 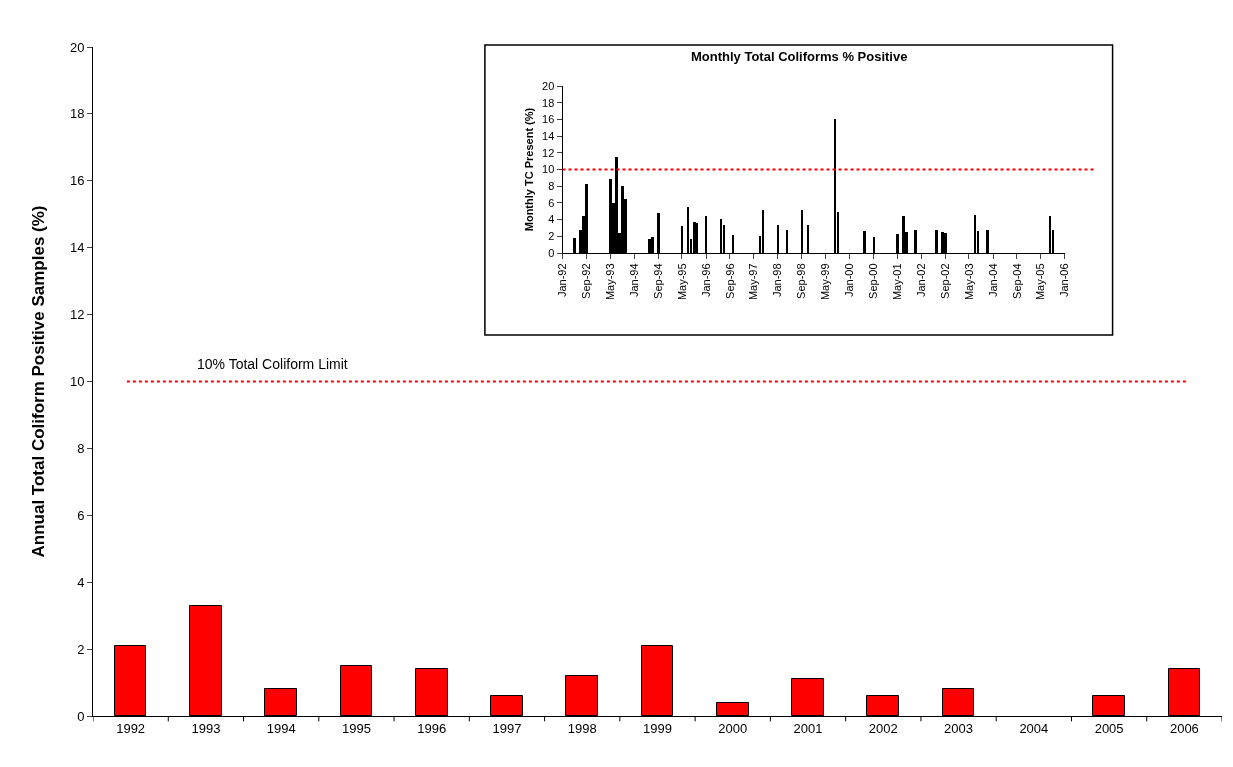 I want to click on x-tick-label: 2000, so click(x=733, y=728).